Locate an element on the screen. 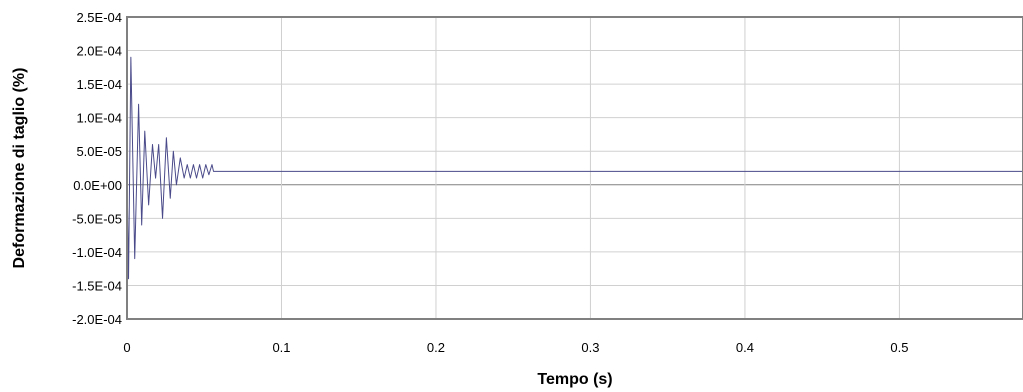 This screenshot has height=392, width=1023. x-axis-title: Tempo (s) is located at coordinates (574, 379).